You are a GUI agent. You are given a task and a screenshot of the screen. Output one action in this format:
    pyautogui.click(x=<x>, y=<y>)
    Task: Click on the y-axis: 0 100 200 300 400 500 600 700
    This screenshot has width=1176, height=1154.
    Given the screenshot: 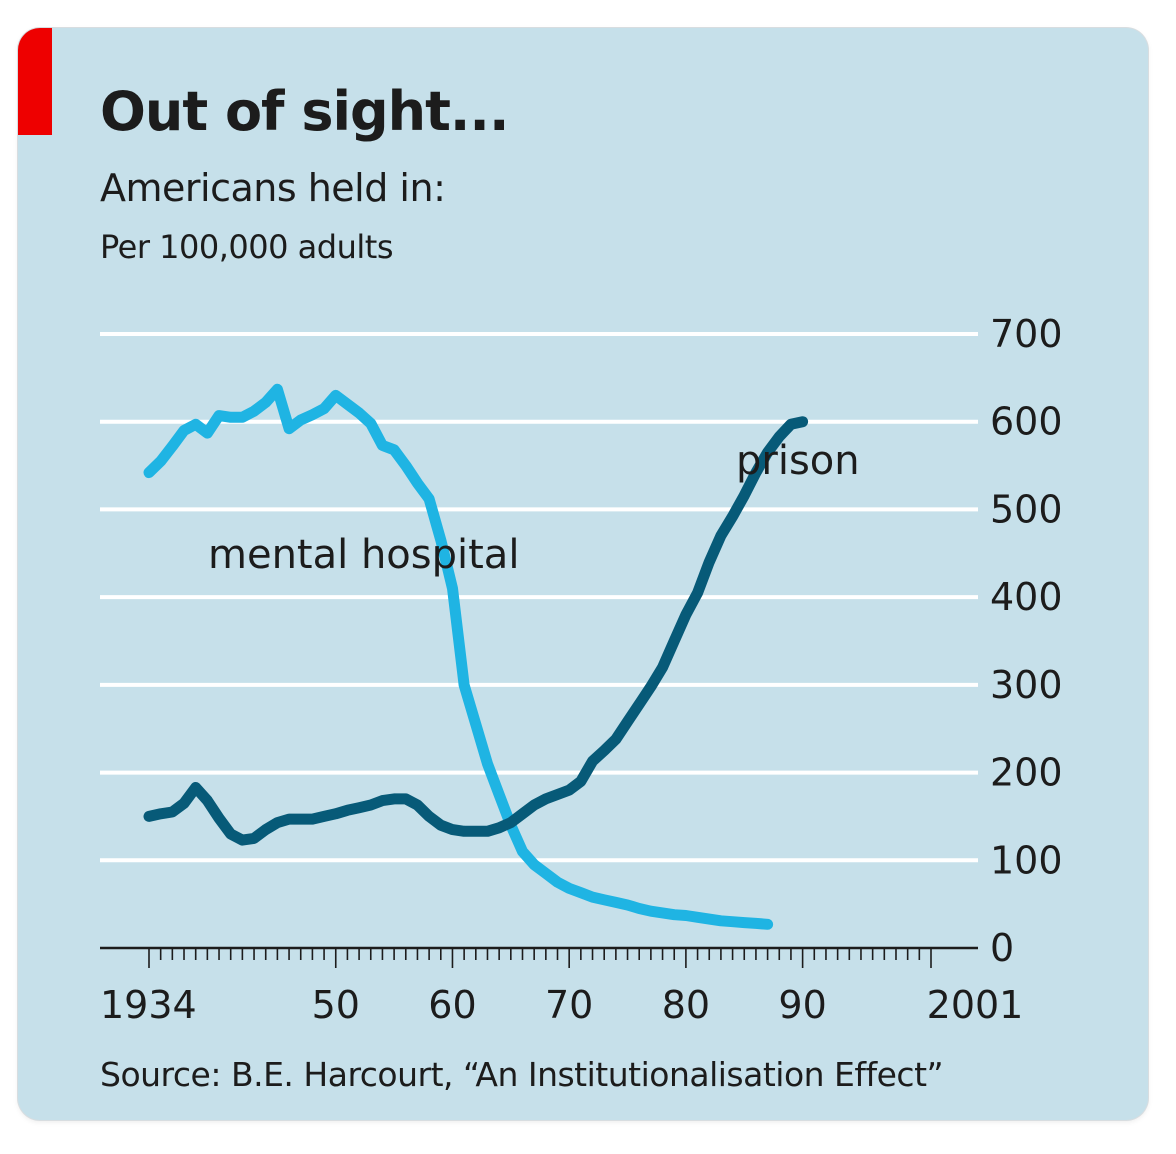 What is the action you would take?
    pyautogui.click(x=1026, y=641)
    